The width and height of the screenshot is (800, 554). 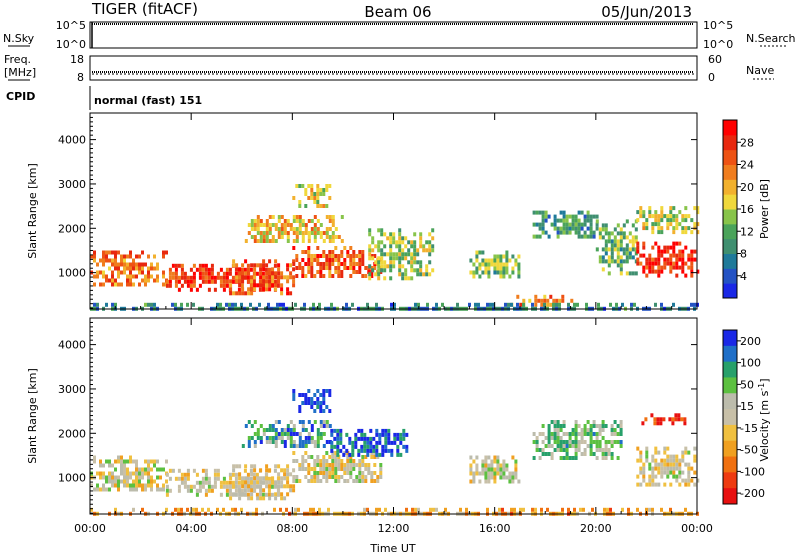 I want to click on colorbar-swatch, so click(x=730, y=464).